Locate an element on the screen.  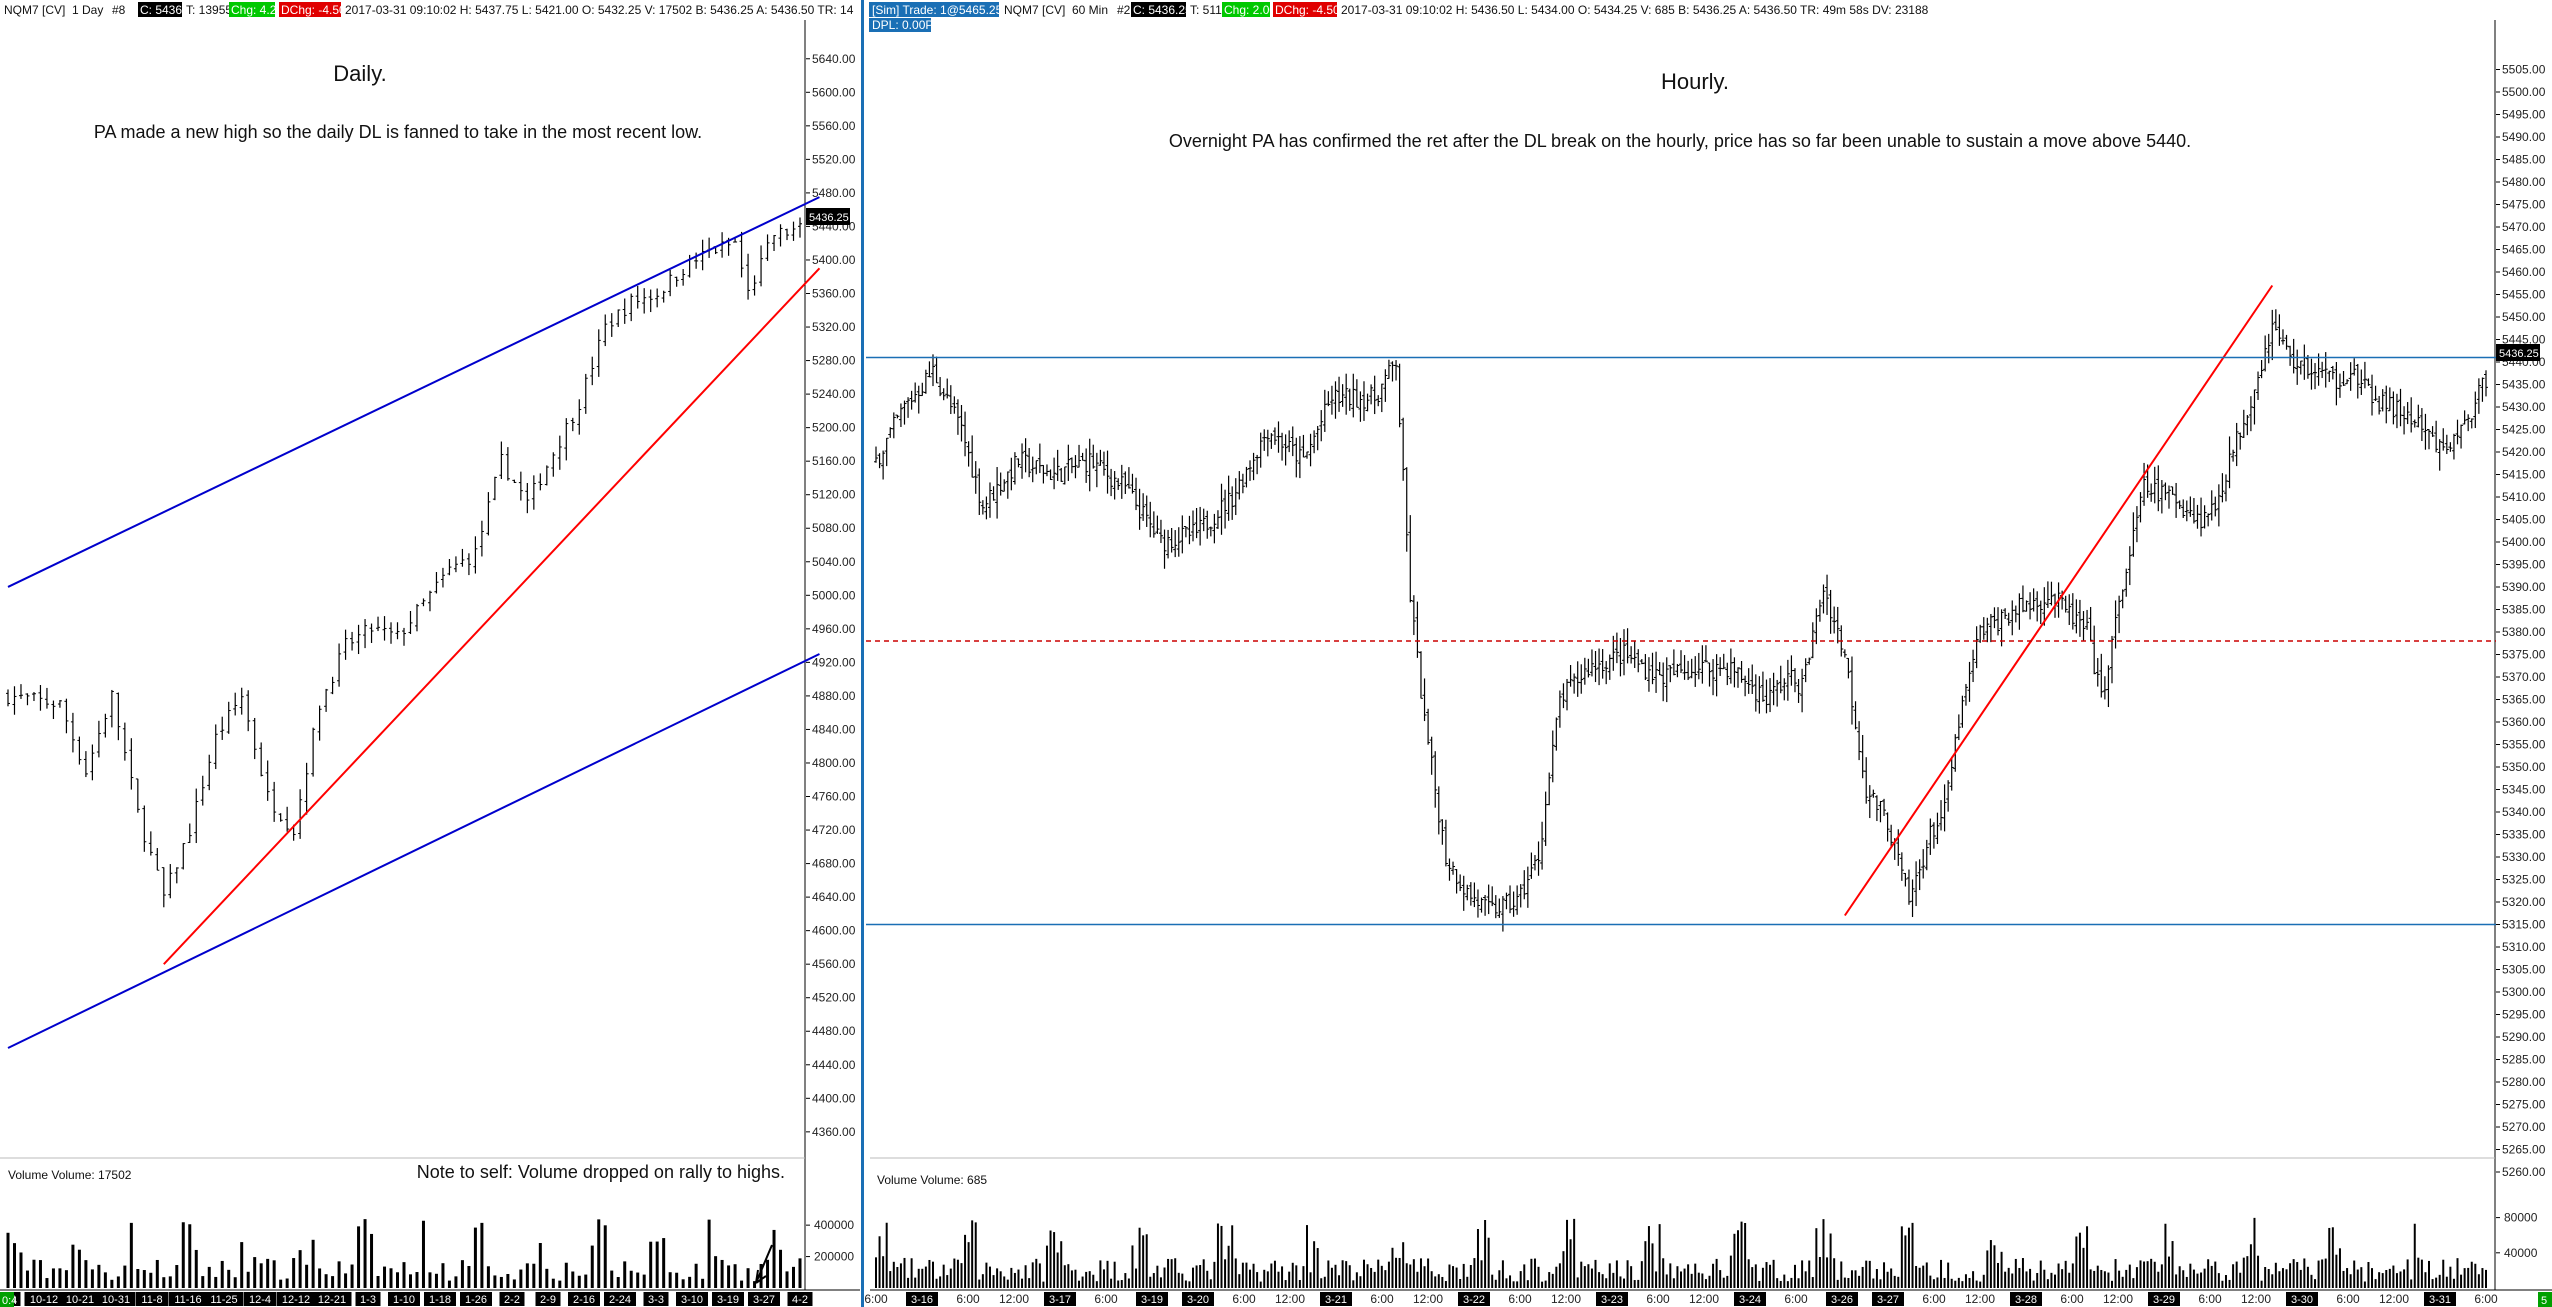
hourly-corner-badge: 5 is located at coordinates (2545, 1299).